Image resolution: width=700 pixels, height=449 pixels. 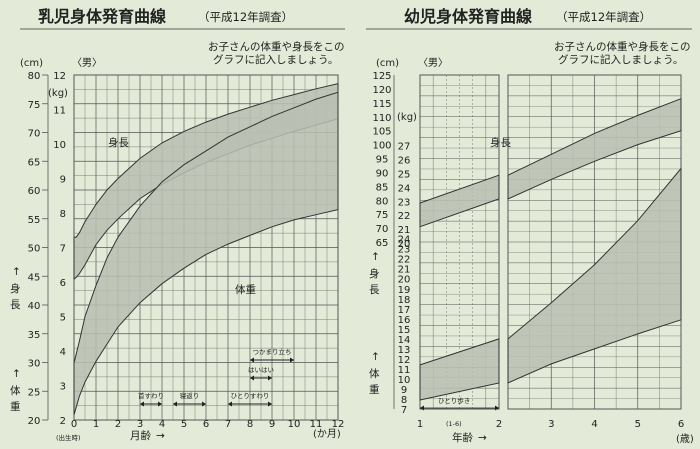 What do you see at coordinates (387, 63) in the screenshot?
I see `right-length-unit: (cm)` at bounding box center [387, 63].